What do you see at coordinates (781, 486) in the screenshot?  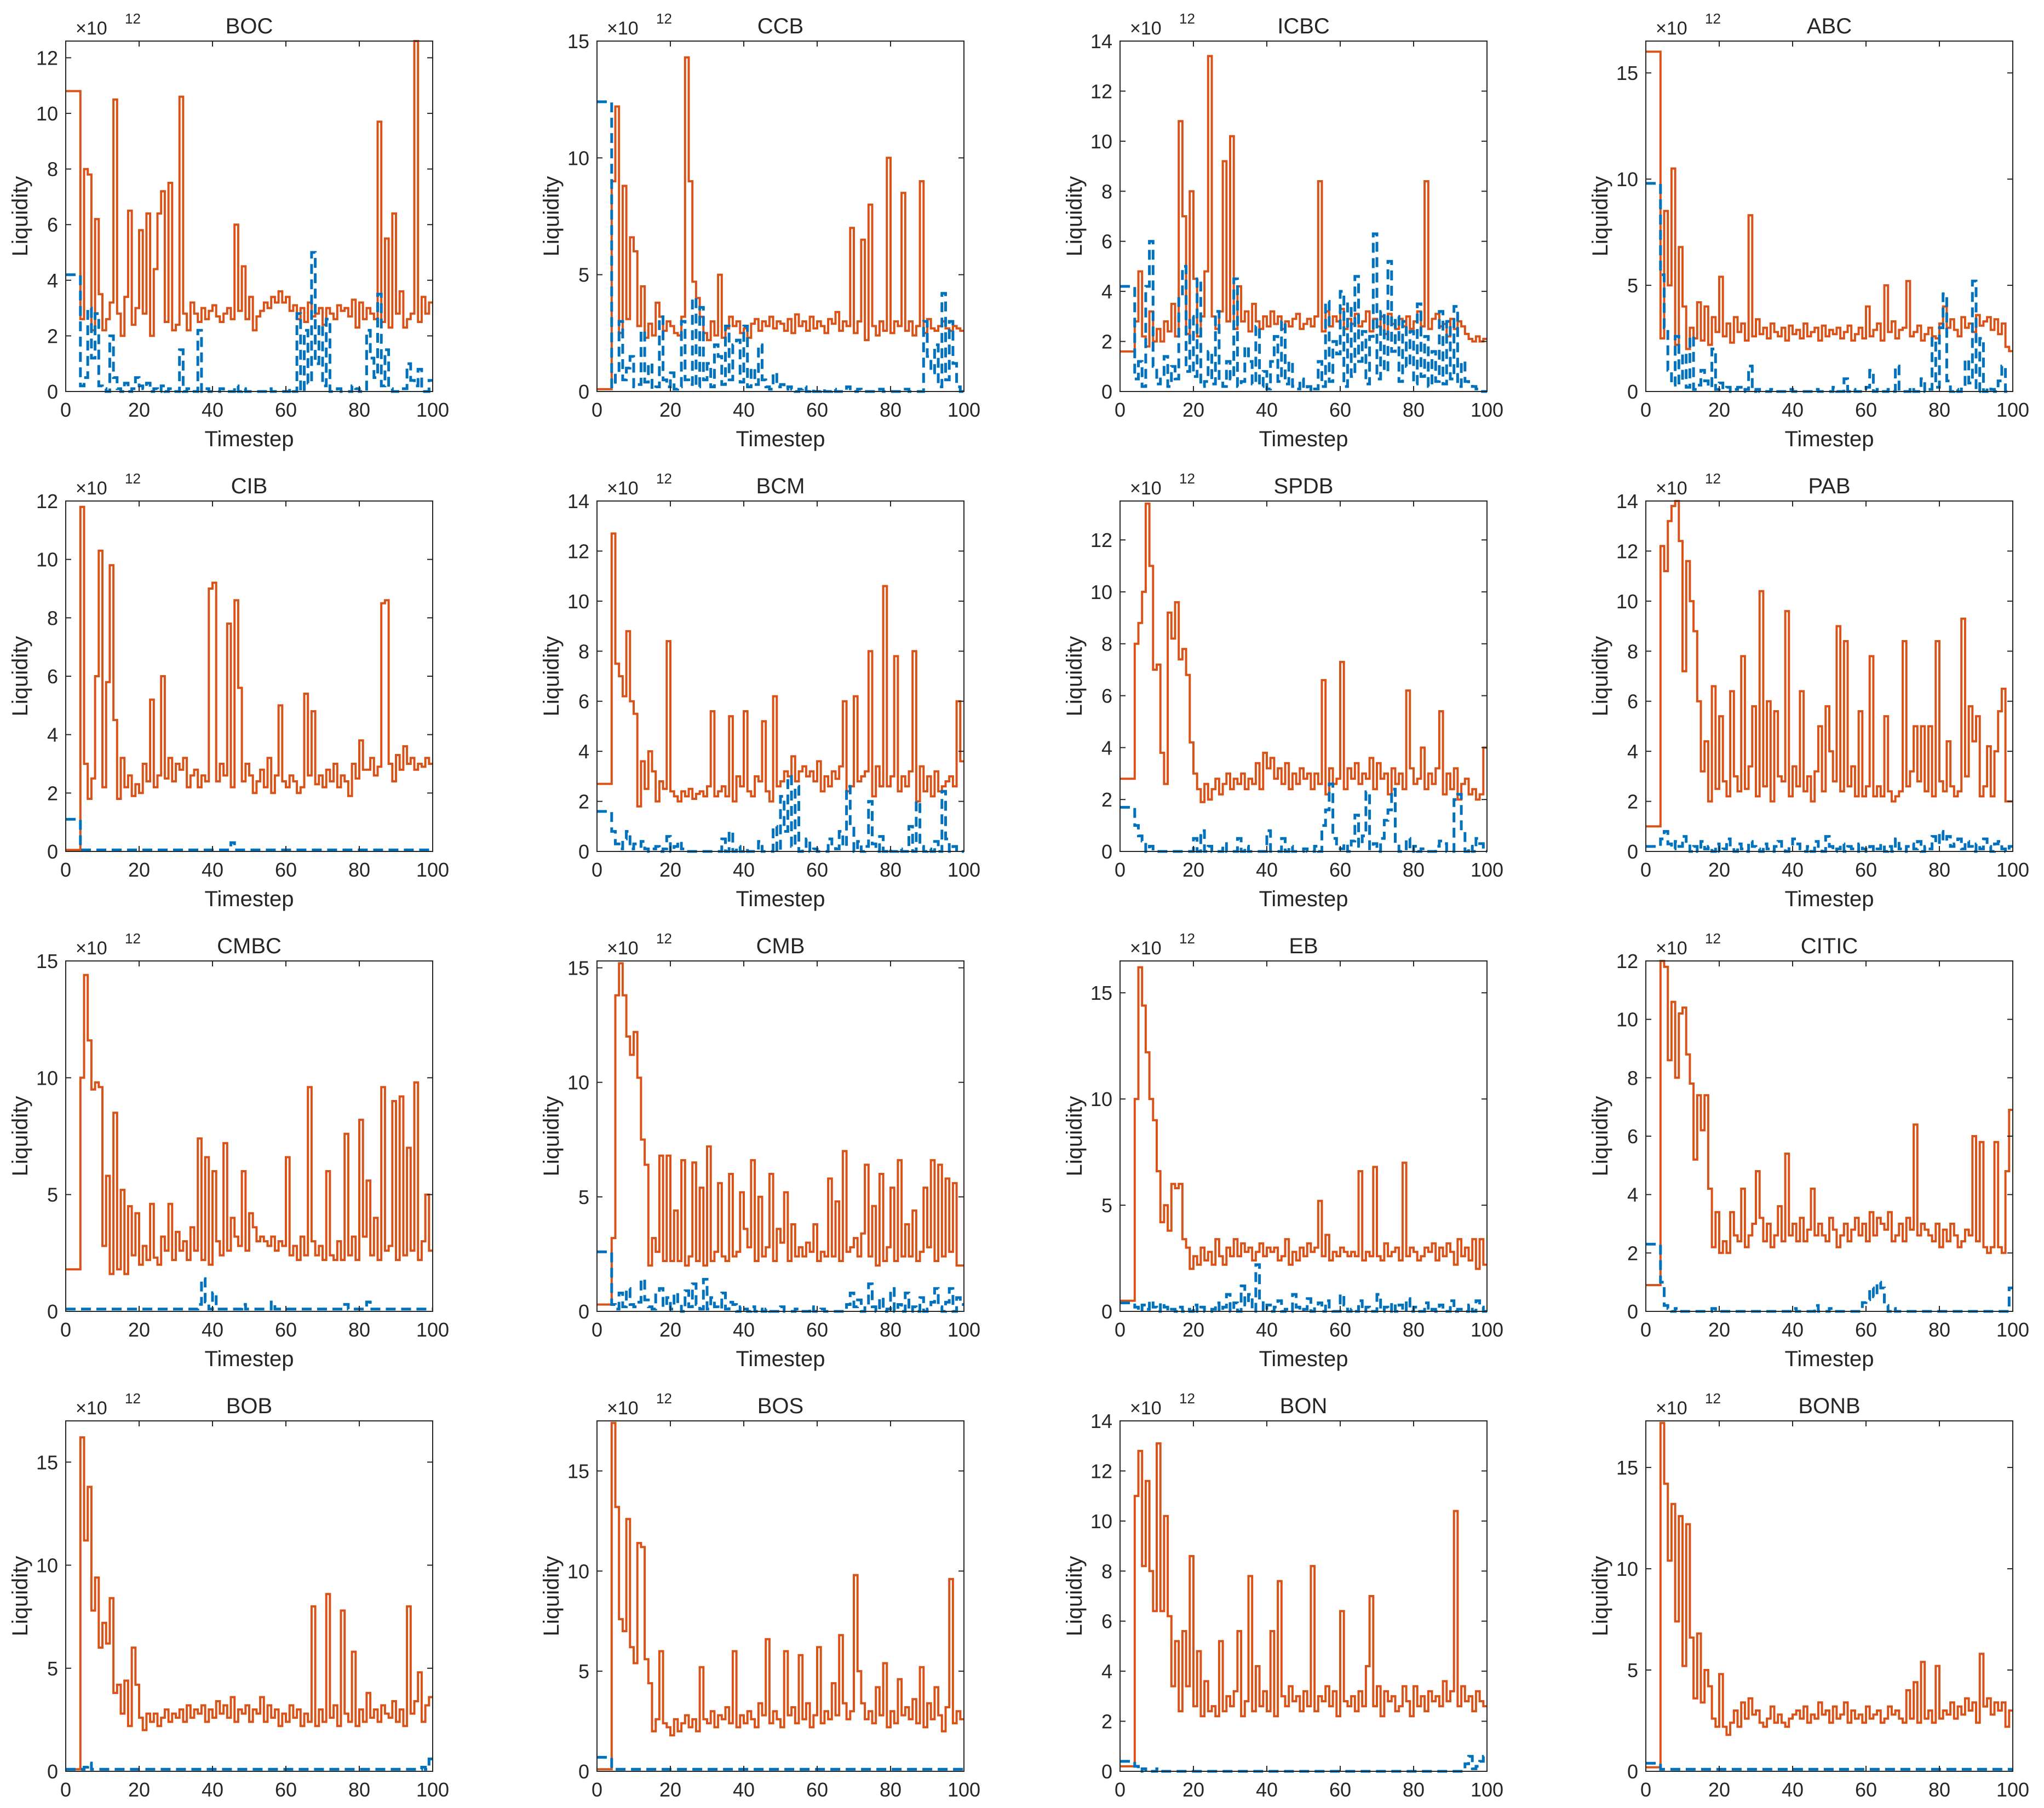 I see `chart-title: BCM` at bounding box center [781, 486].